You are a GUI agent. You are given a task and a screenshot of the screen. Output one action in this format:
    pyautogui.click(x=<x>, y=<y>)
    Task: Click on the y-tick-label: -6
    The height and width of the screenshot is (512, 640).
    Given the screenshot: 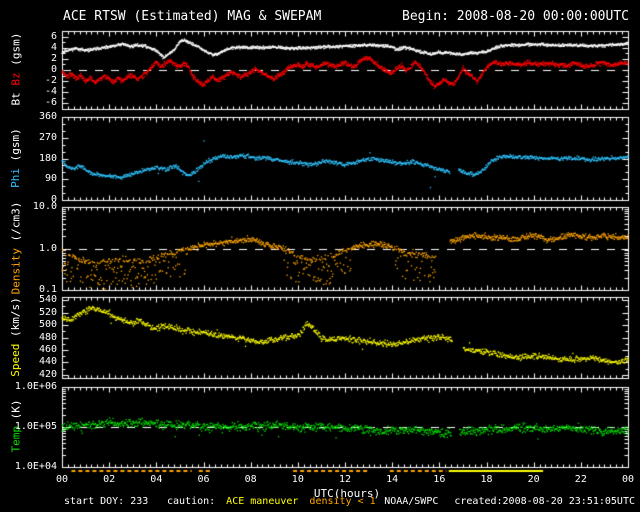 What is the action you would take?
    pyautogui.click(x=50, y=103)
    